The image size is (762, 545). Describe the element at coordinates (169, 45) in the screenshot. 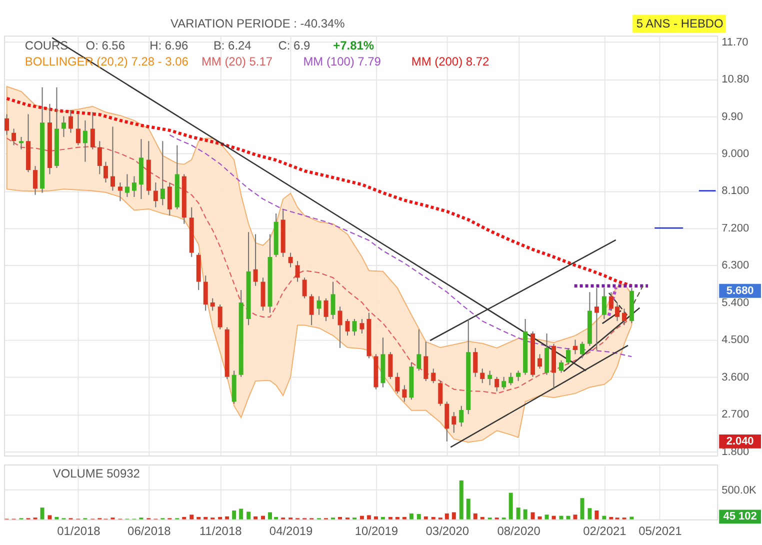

I see `annotation: H: 6.96` at that location.